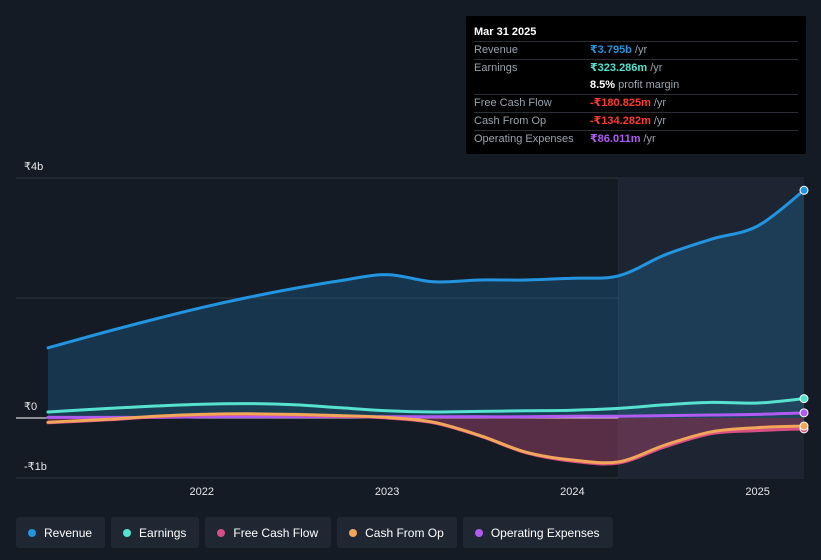 The height and width of the screenshot is (560, 821). What do you see at coordinates (510, 121) in the screenshot?
I see `tooltip-label: Cash From Op` at bounding box center [510, 121].